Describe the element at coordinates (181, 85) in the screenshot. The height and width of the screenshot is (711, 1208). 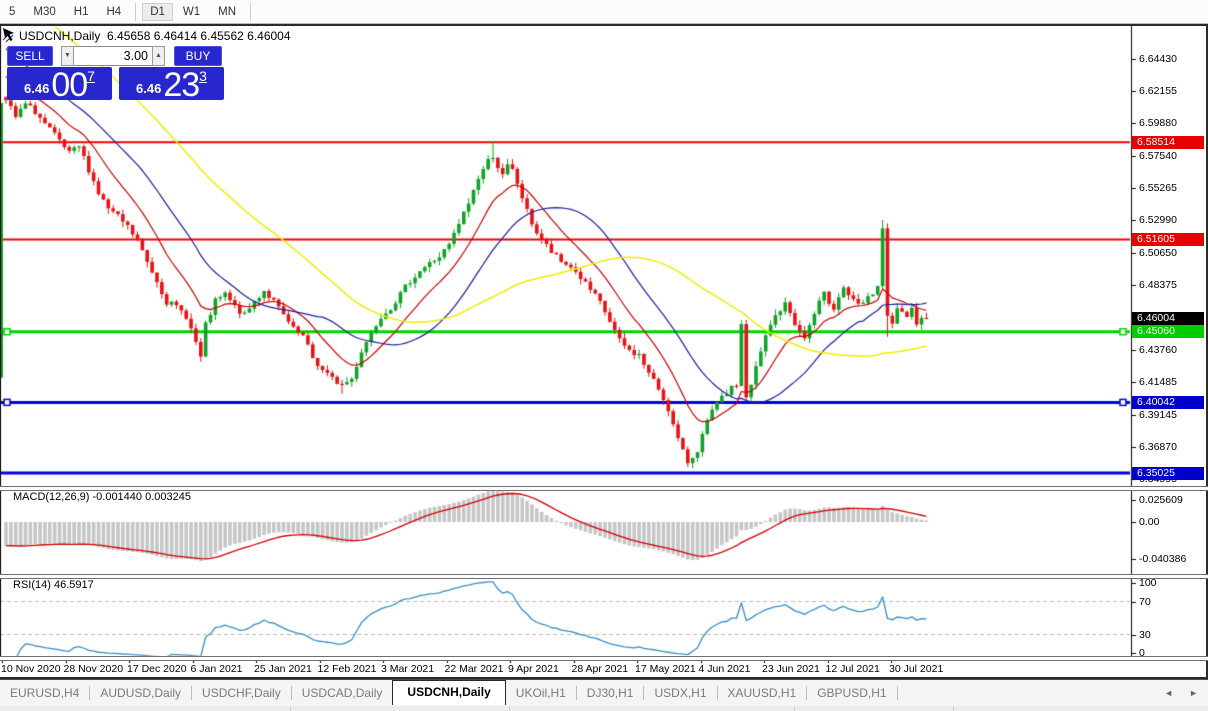
I see `buy-price-pips: 23` at that location.